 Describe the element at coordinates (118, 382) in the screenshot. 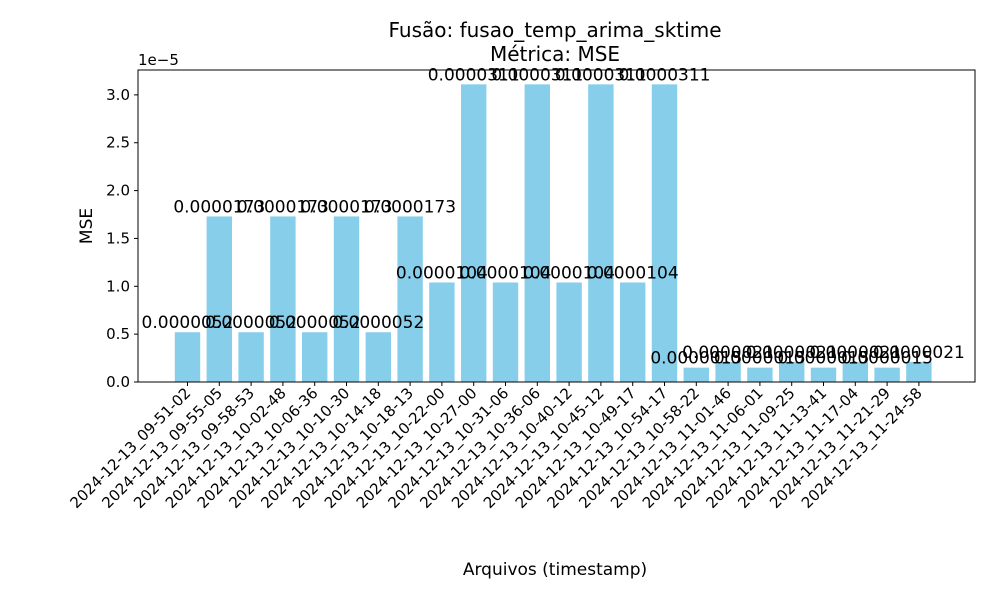

I see `y-tick-label: 0.0` at that location.